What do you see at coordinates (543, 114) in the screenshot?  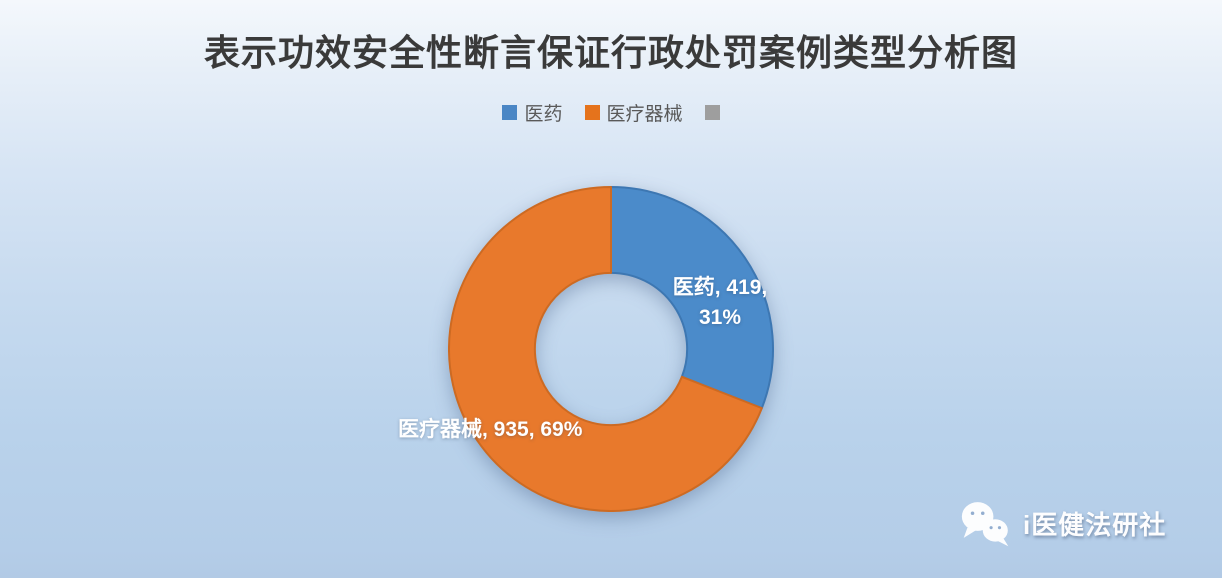 I see `legend-label: 医药` at bounding box center [543, 114].